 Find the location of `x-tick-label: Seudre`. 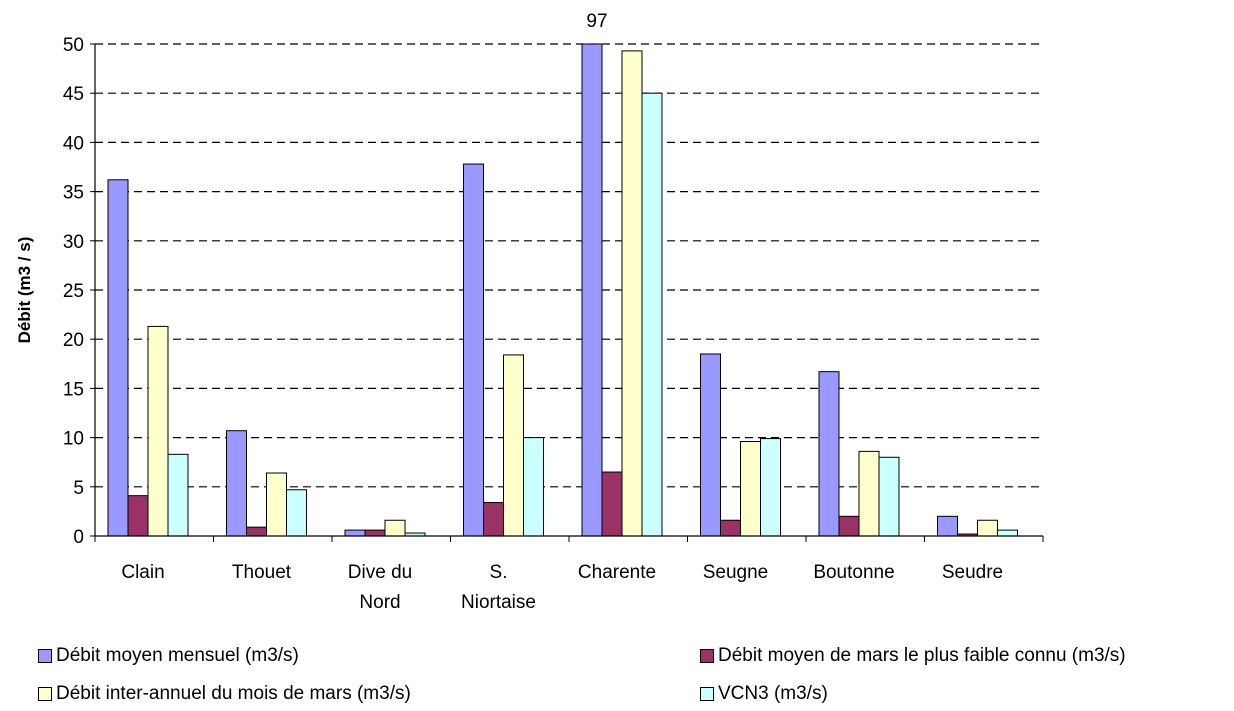

x-tick-label: Seudre is located at coordinates (972, 572).